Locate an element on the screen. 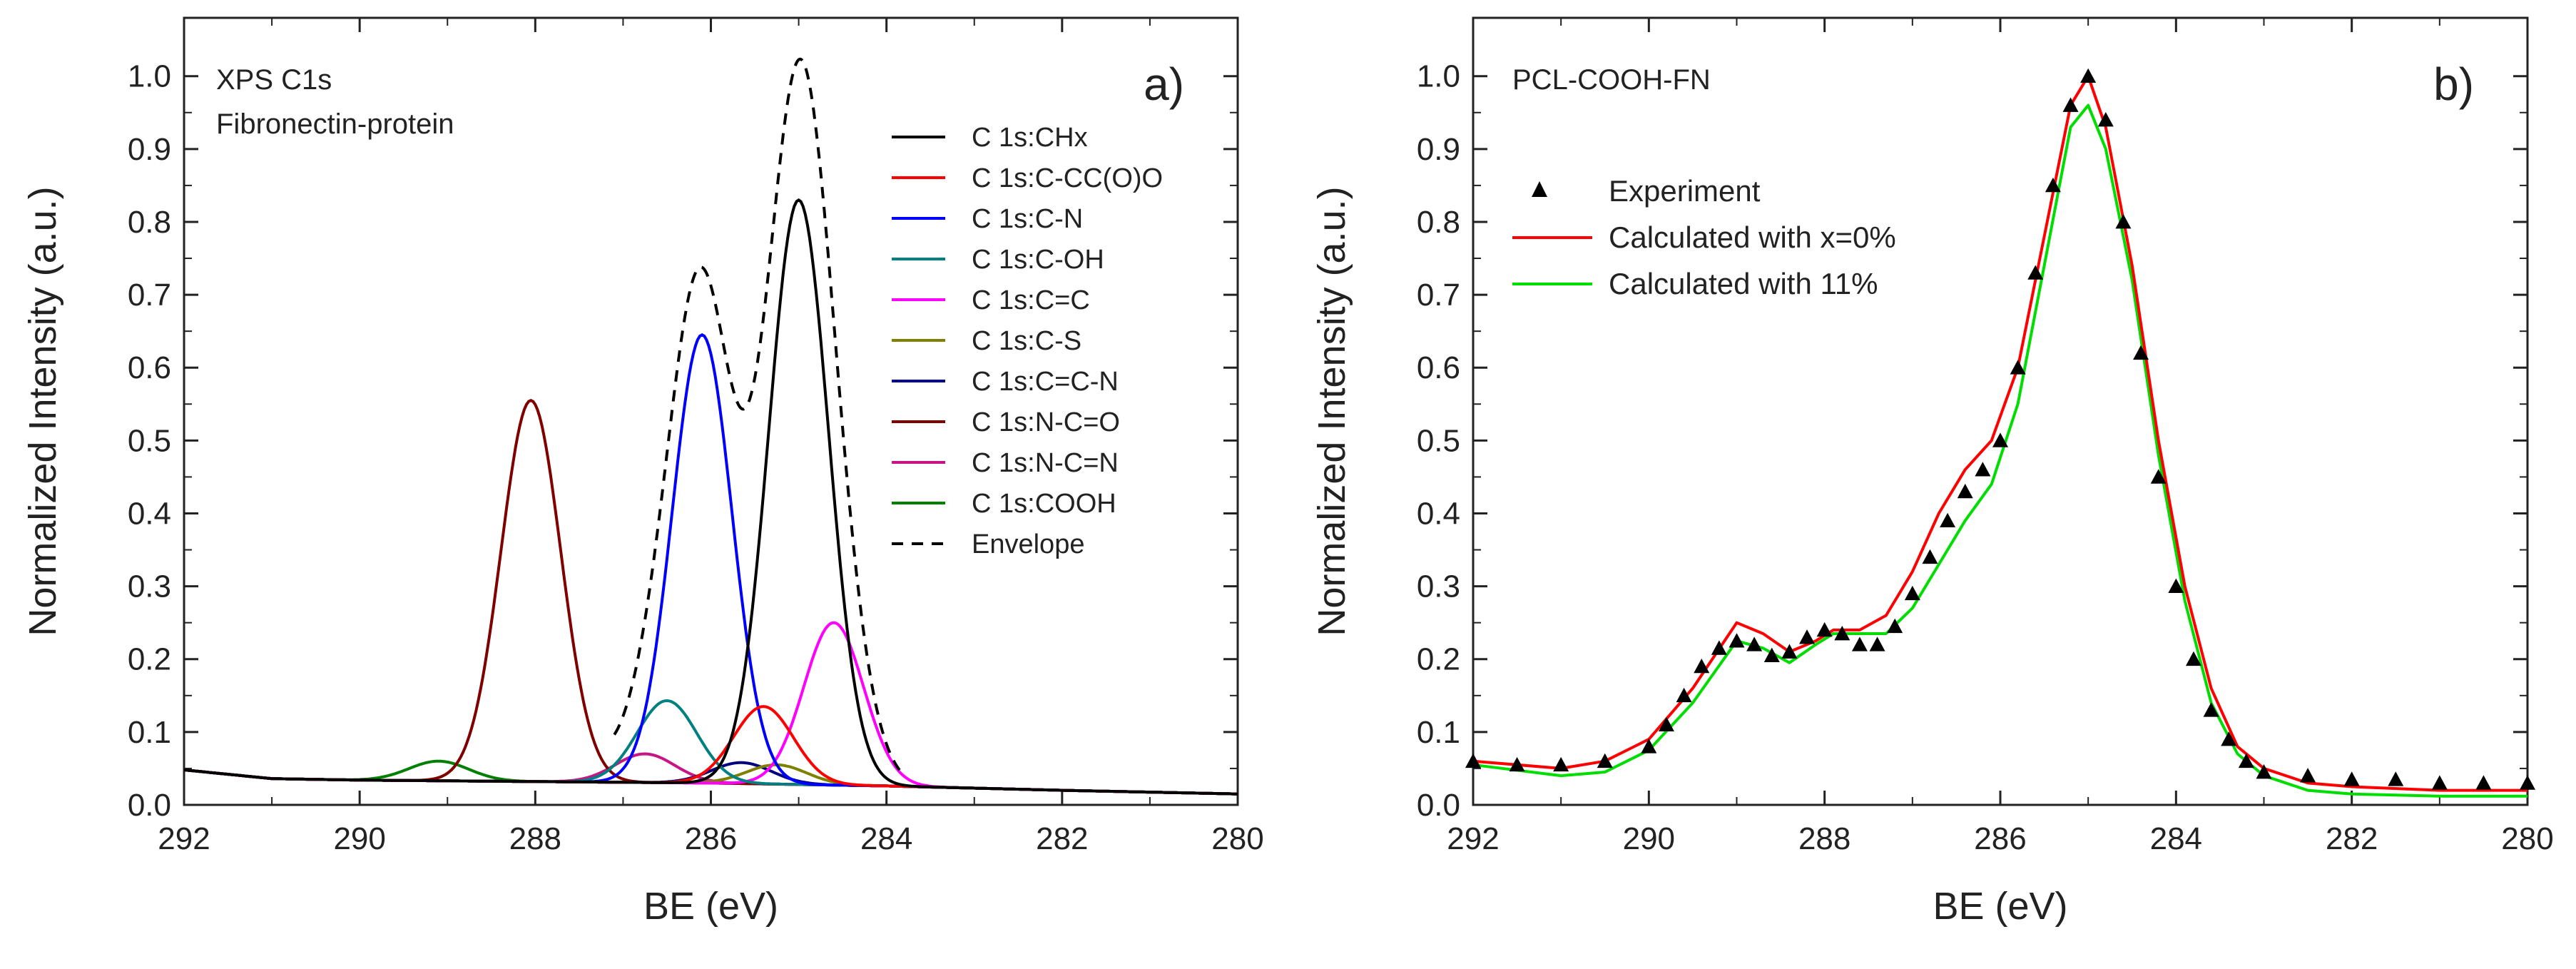  annotation-line: Fibronectin-protein is located at coordinates (335, 124).